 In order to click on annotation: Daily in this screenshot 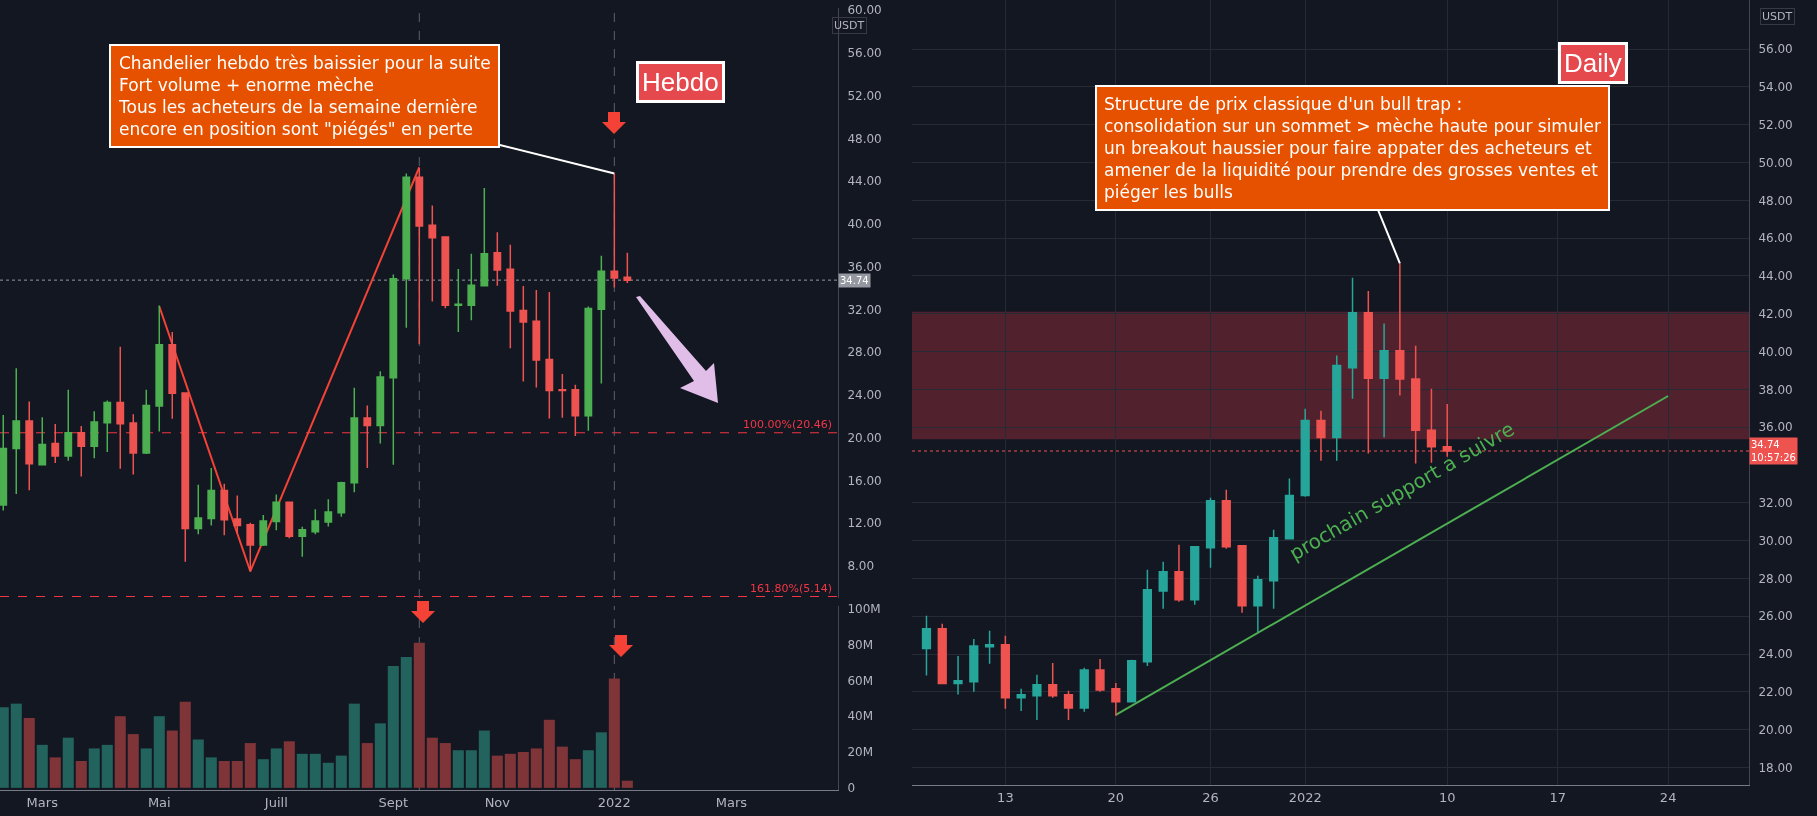, I will do `click(1593, 63)`.